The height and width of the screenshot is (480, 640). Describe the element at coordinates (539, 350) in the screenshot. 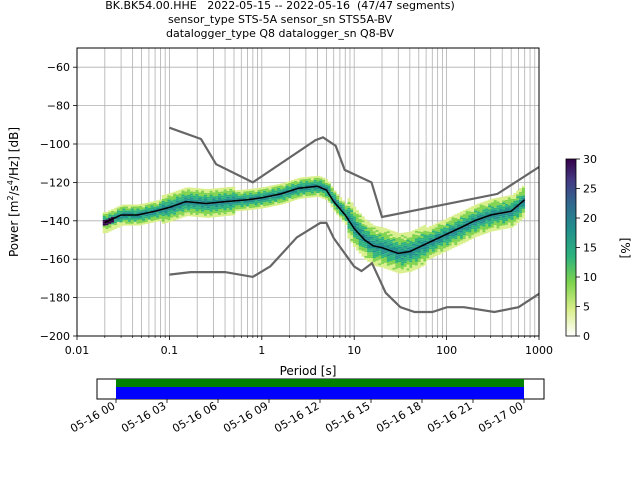

I see `x-tick-label: 1000` at that location.